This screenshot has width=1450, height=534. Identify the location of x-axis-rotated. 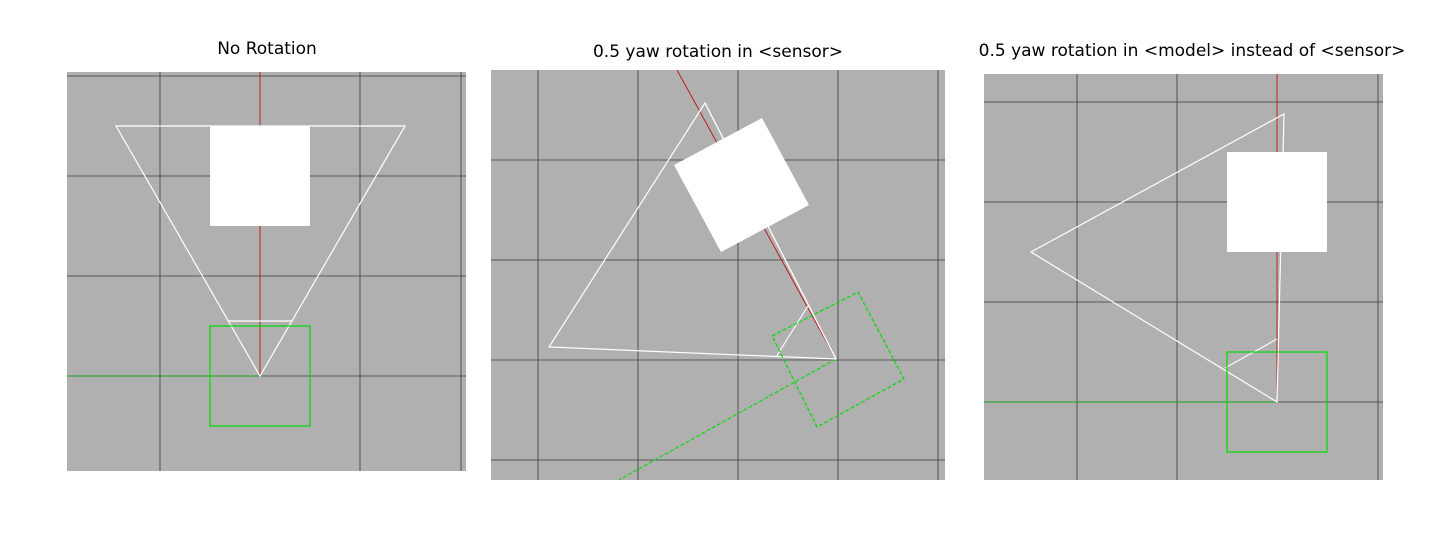
(727, 419).